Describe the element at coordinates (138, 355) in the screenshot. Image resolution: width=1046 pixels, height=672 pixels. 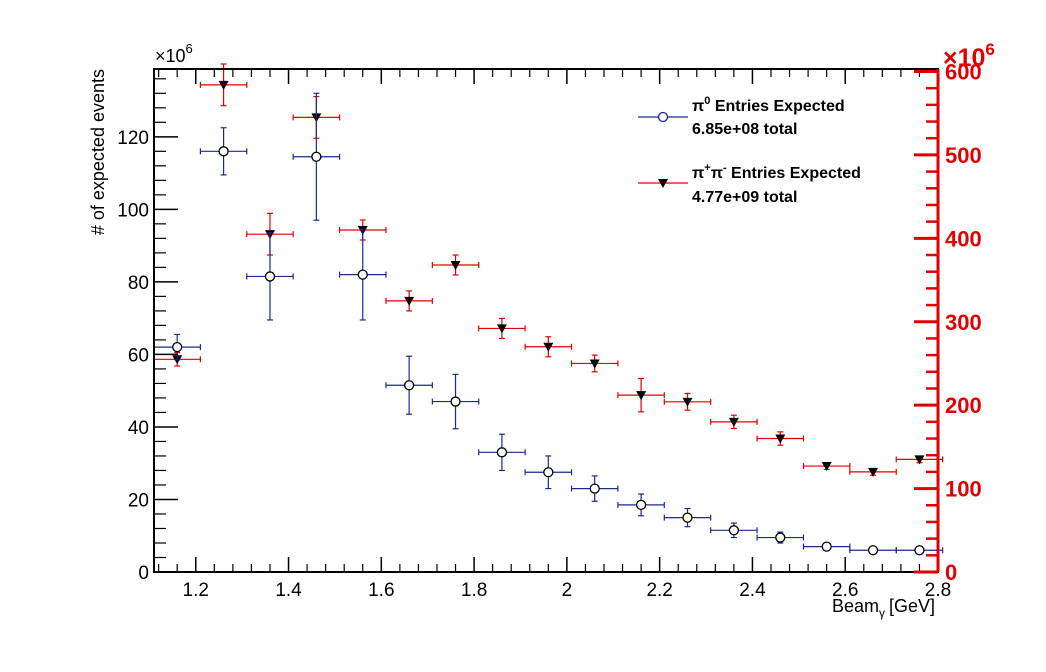
I see `y-left-tick-label: 60` at that location.